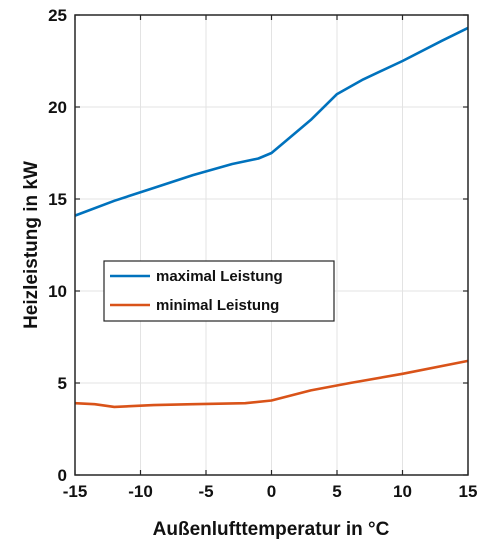  Describe the element at coordinates (402, 491) in the screenshot. I see `x-tick-label: 10` at that location.